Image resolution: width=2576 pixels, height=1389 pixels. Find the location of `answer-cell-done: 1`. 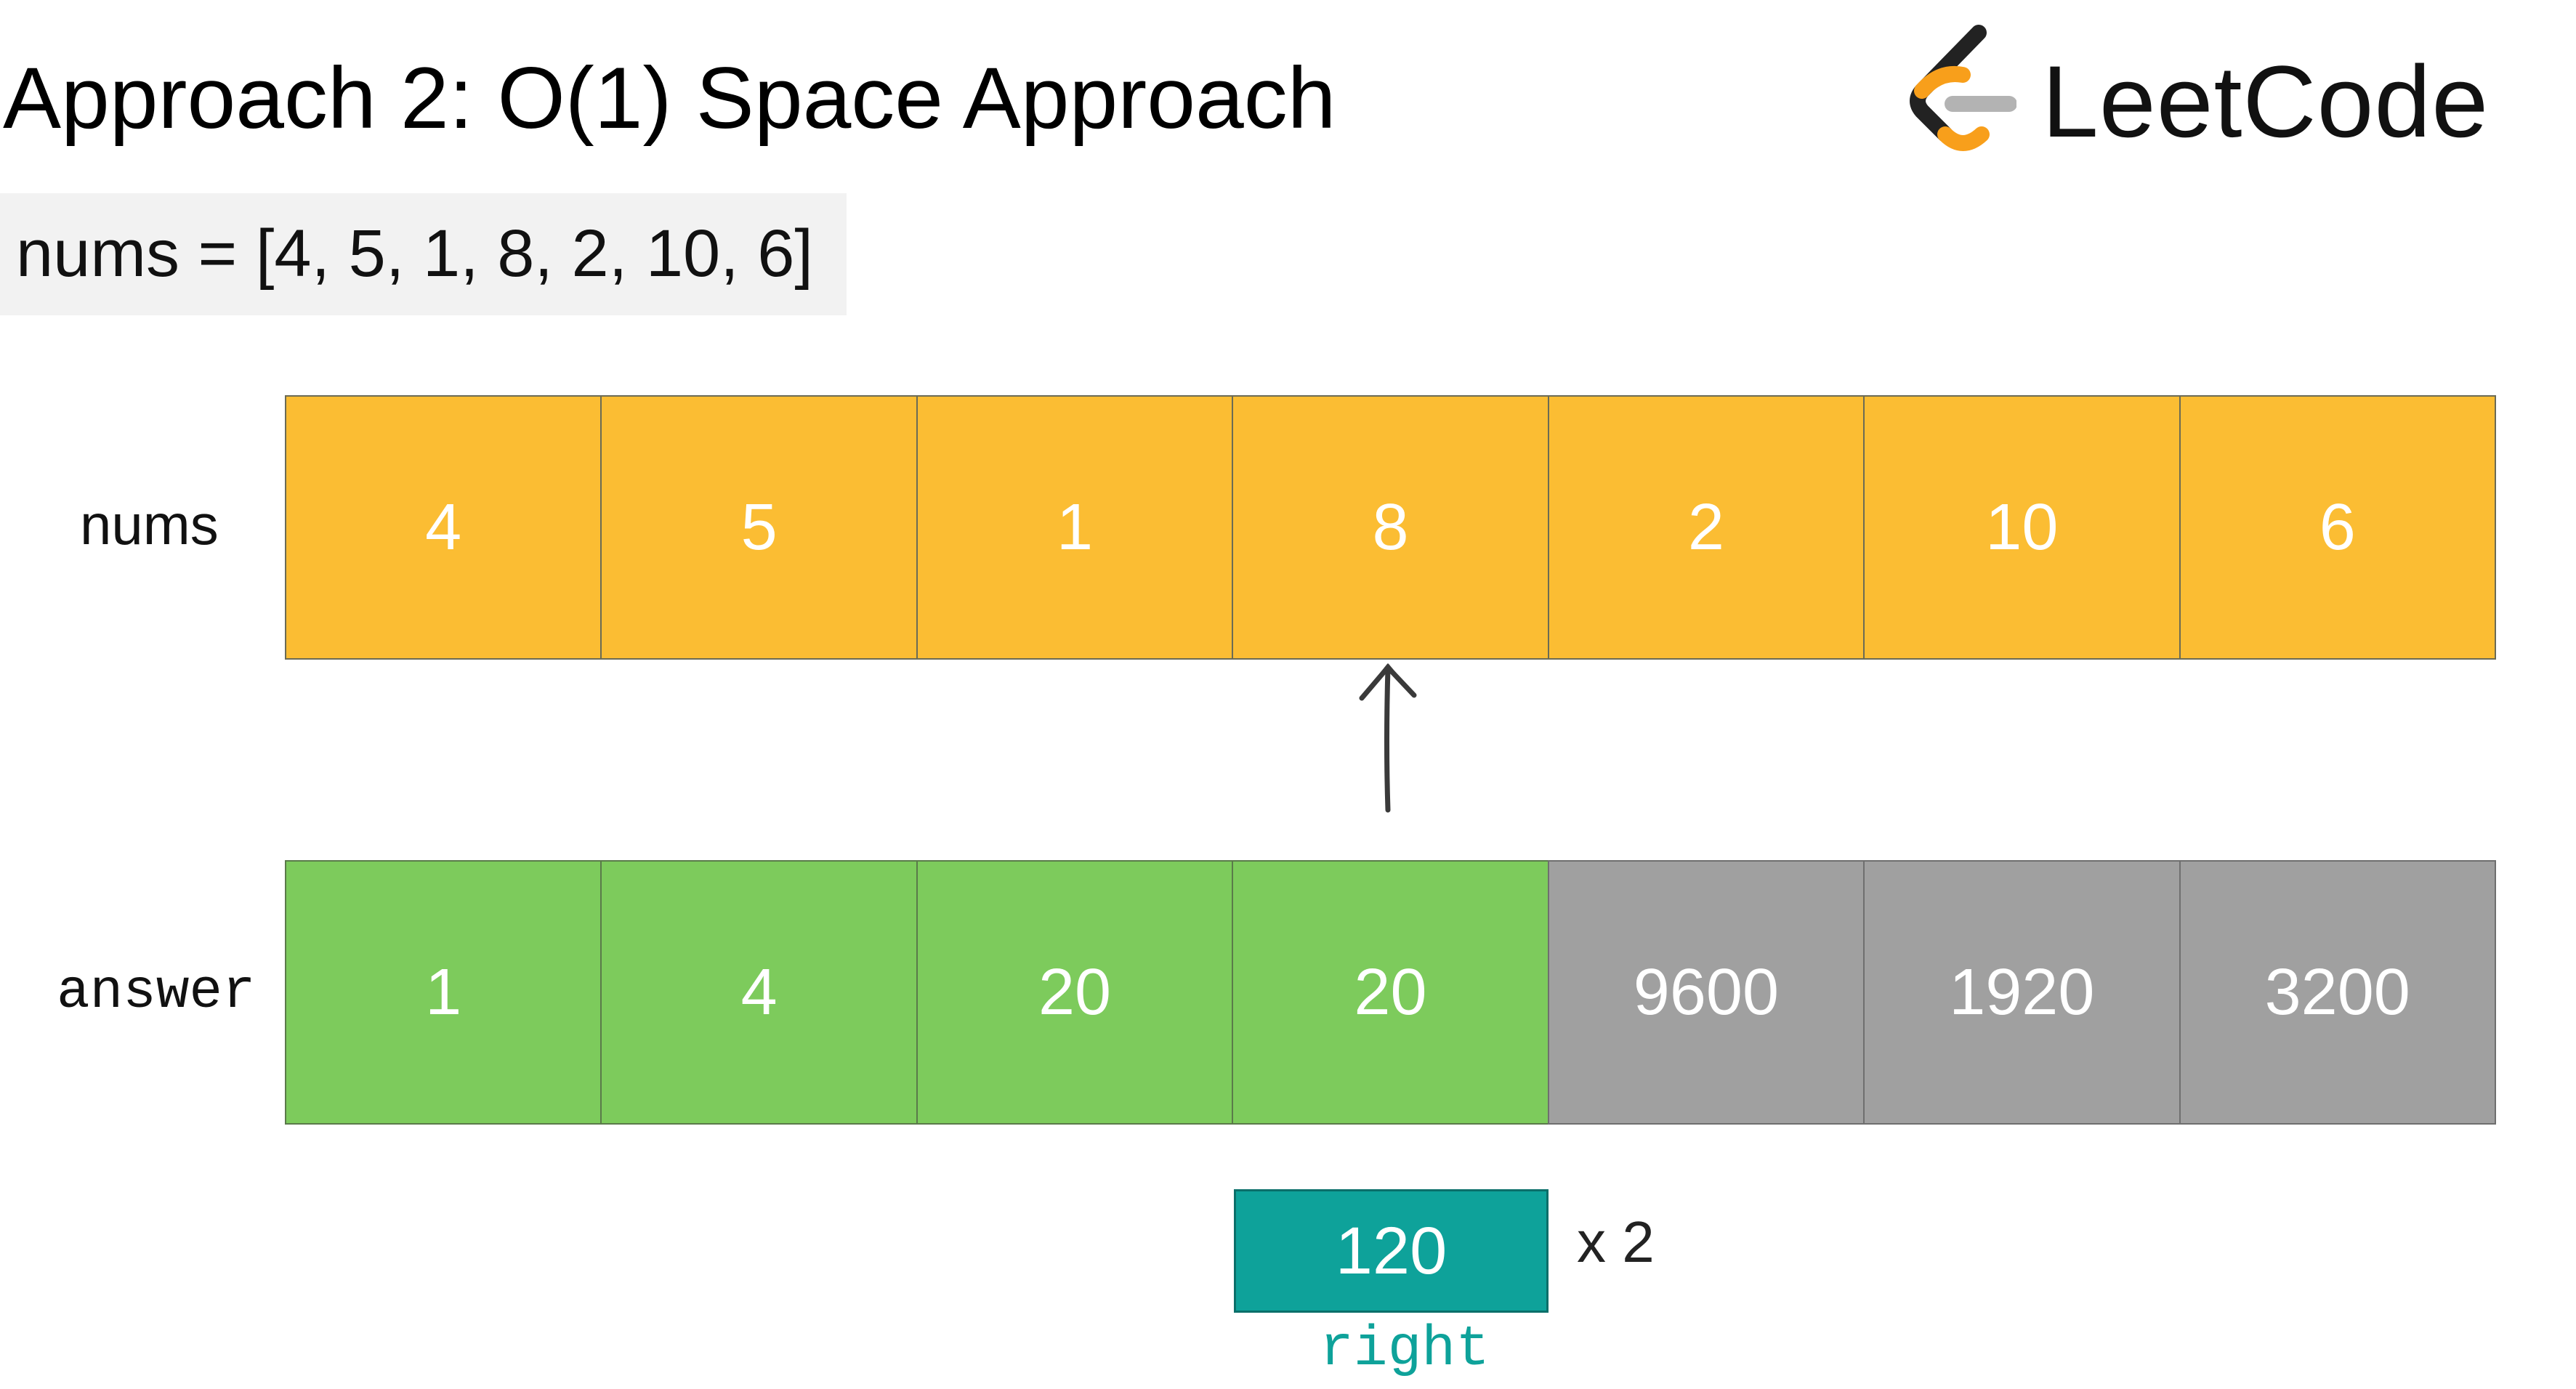

answer-cell-done: 1 is located at coordinates (444, 992).